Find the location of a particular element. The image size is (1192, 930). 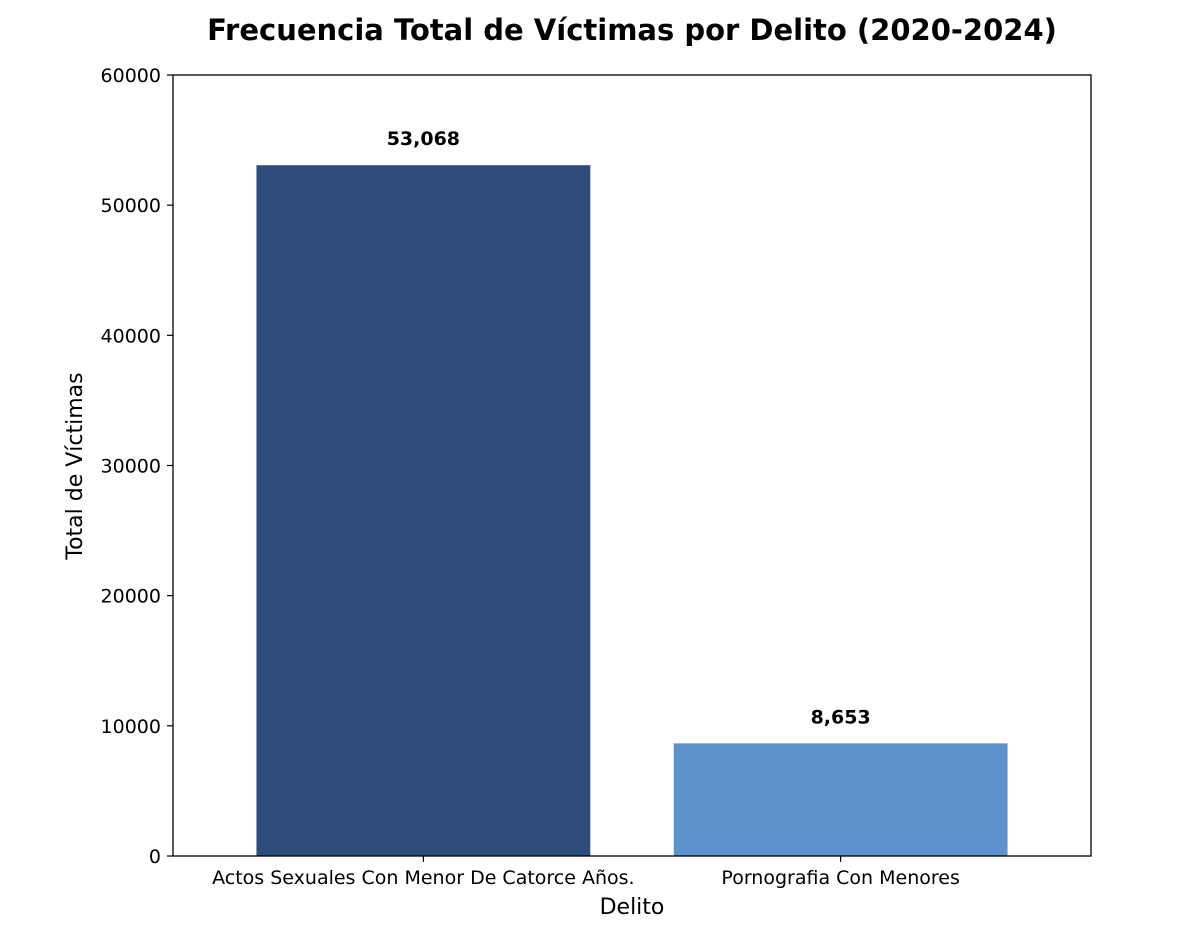

bar-value-label: 8,653 is located at coordinates (841, 717).